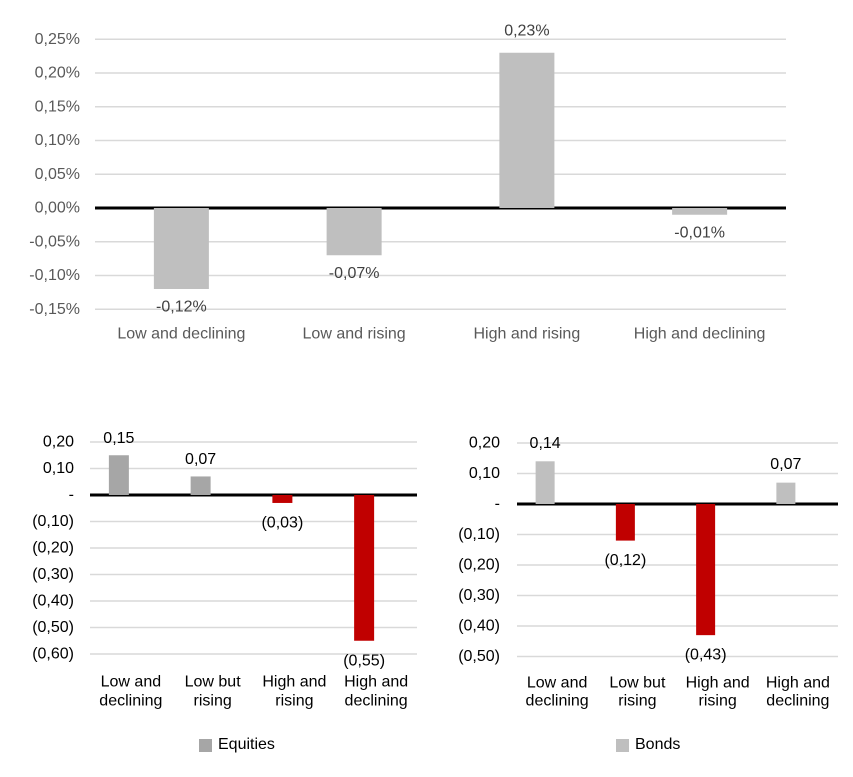 This screenshot has height=777, width=853. I want to click on value-label: (0,55), so click(364, 660).